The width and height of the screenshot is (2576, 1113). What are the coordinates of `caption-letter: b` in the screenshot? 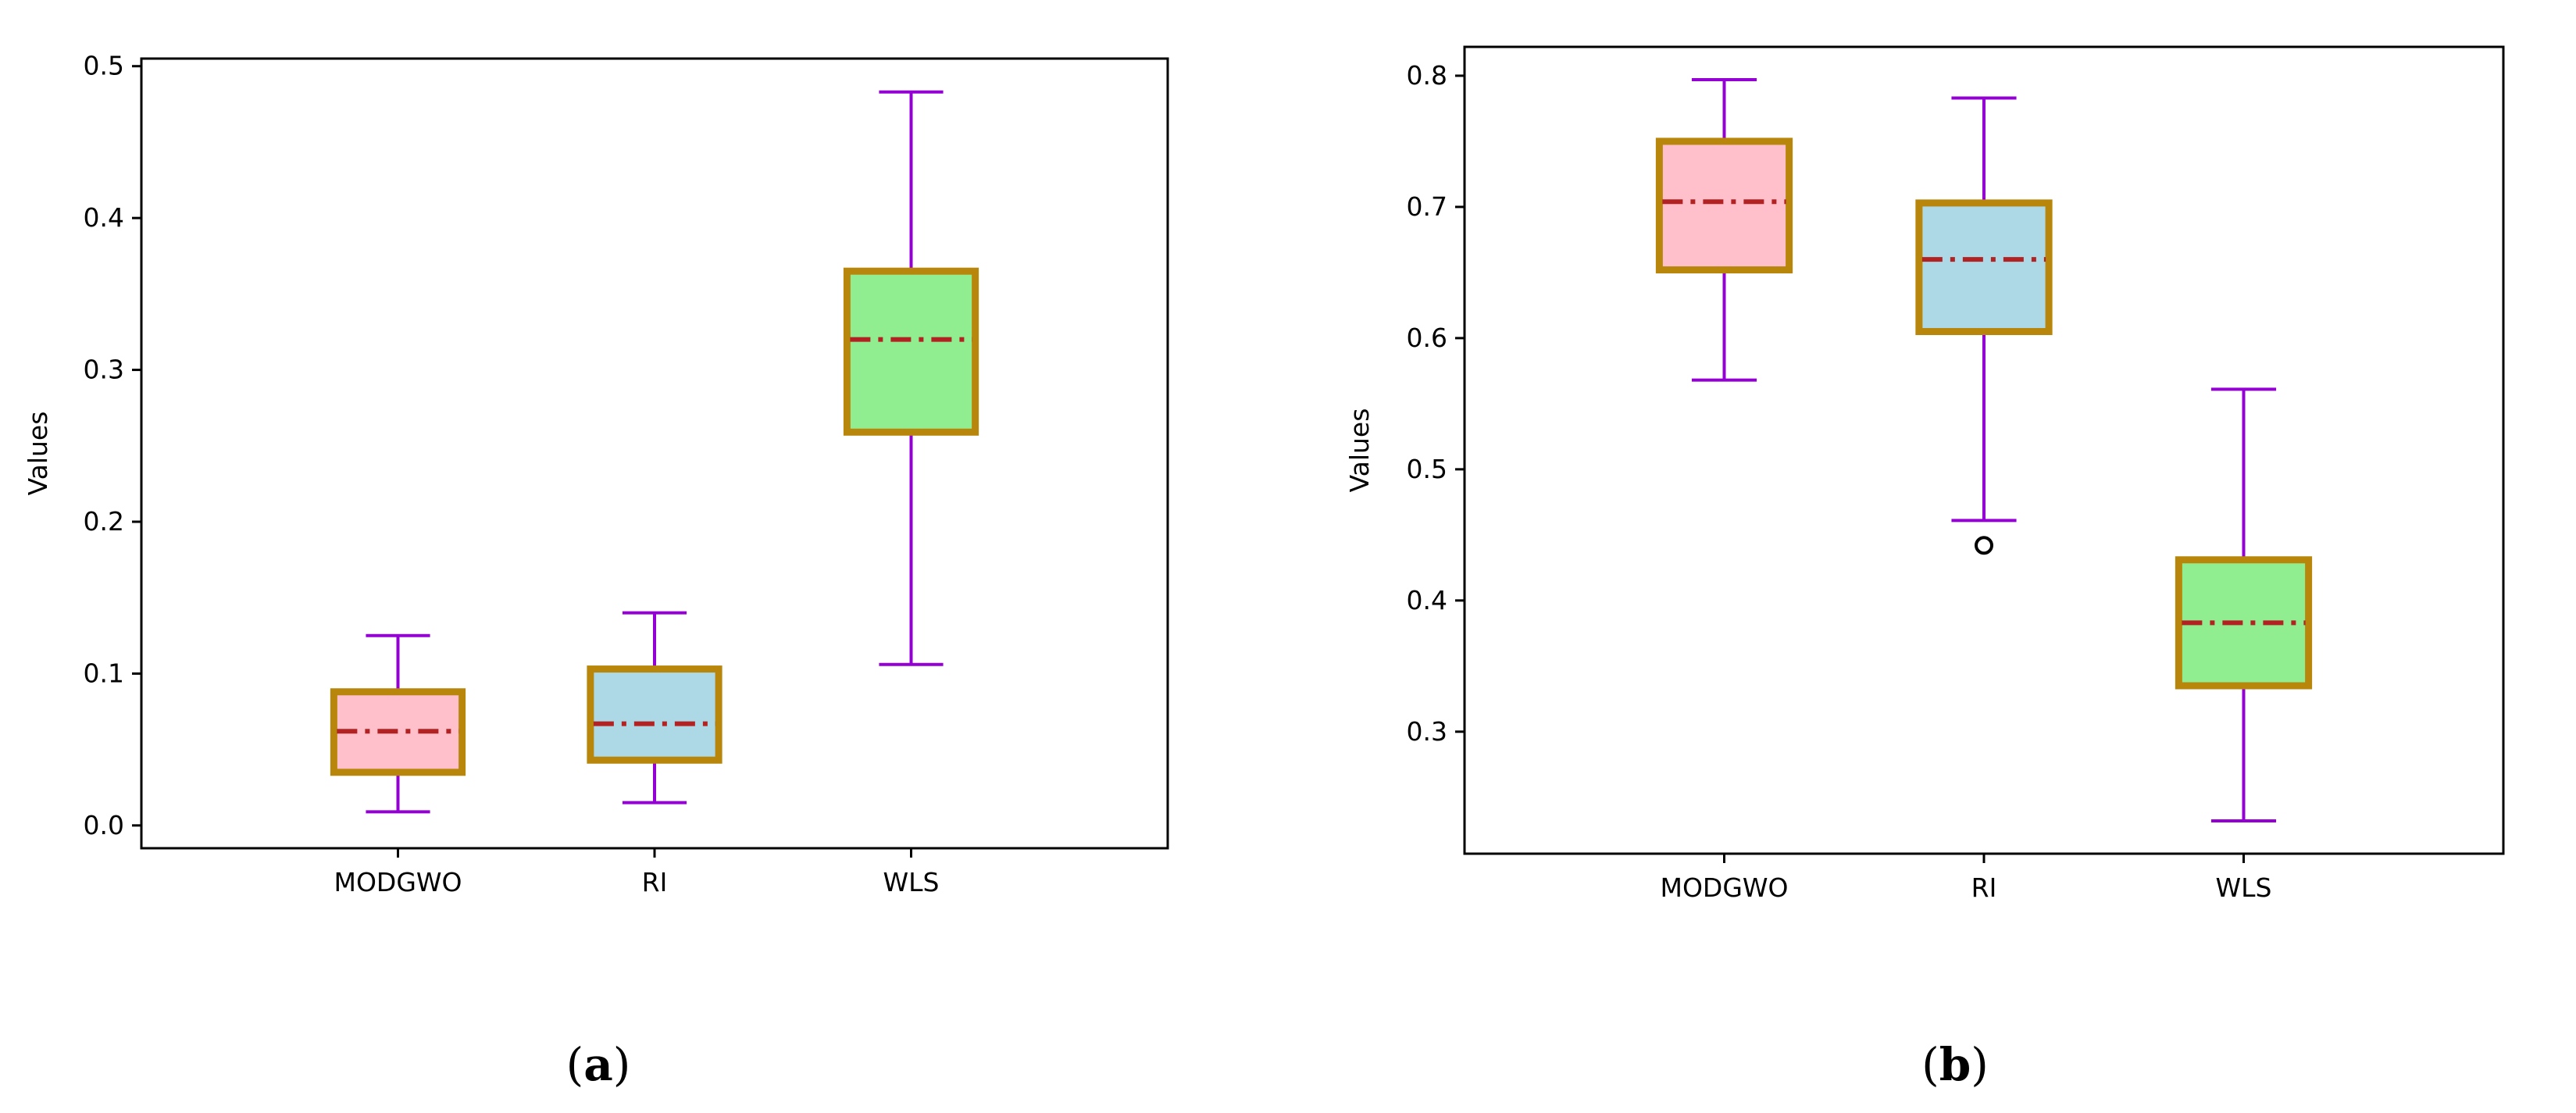 It's located at (1955, 1064).